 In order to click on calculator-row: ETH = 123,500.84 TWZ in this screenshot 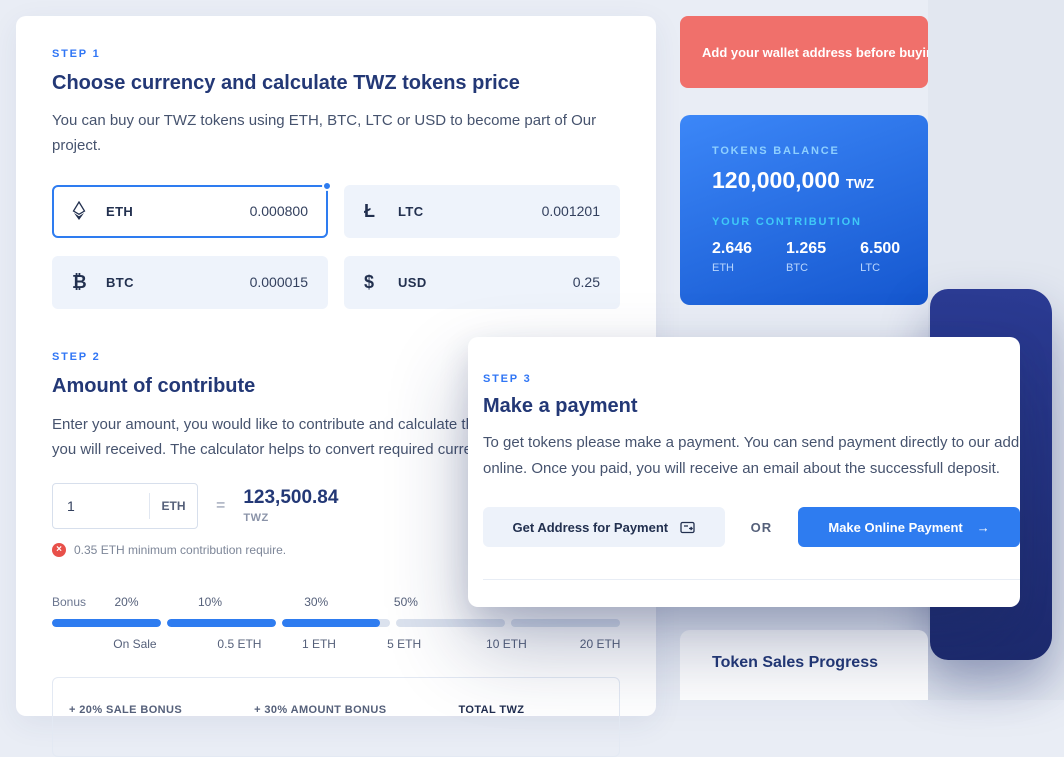, I will do `click(336, 505)`.